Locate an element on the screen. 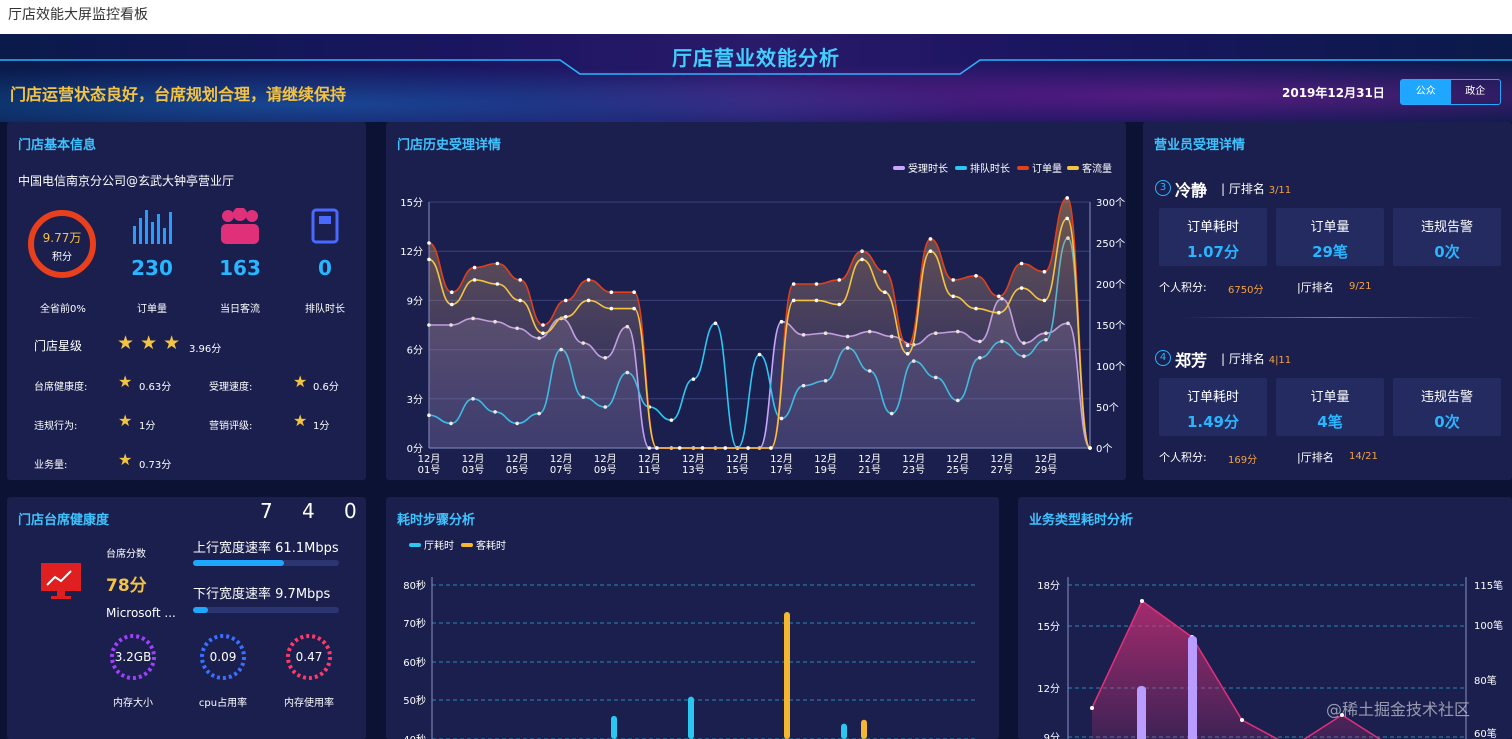  star-label: 门店星级 is located at coordinates (58, 346).